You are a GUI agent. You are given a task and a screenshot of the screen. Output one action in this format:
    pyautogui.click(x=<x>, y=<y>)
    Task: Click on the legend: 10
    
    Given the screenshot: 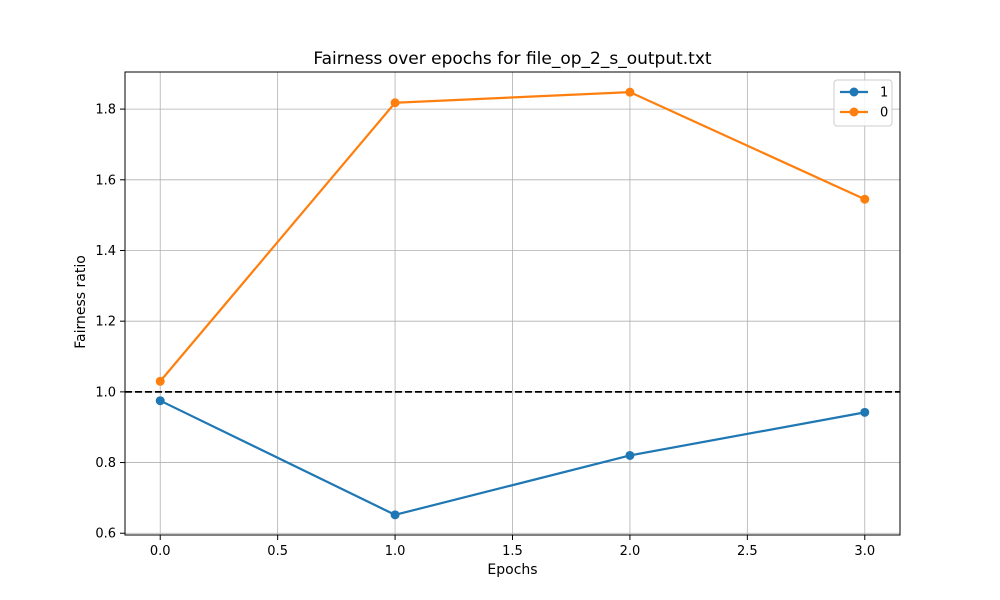 What is the action you would take?
    pyautogui.click(x=863, y=103)
    